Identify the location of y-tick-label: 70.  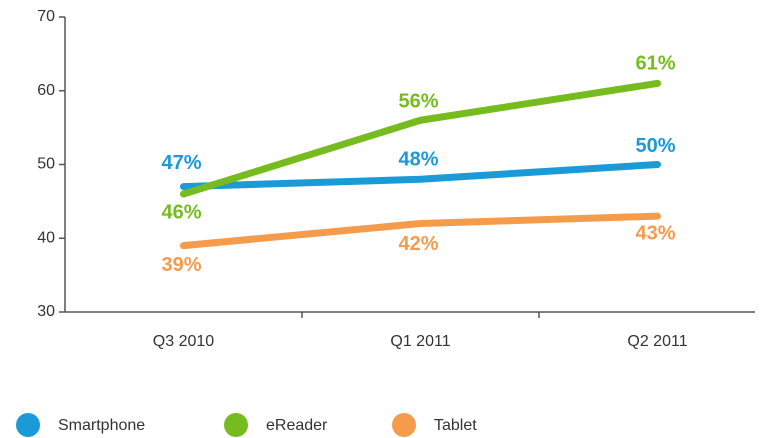
(46, 16).